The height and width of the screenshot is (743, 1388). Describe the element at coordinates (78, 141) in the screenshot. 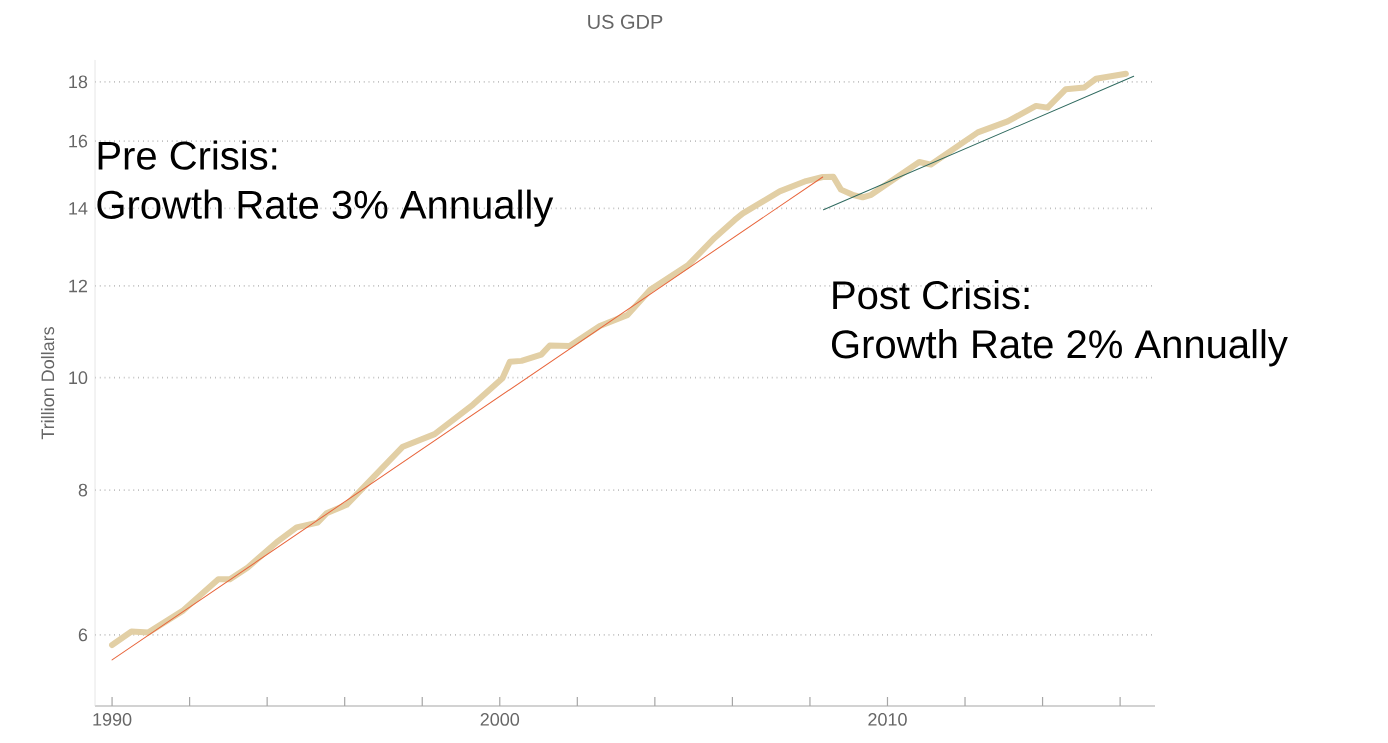

I see `y-tick-label: 16` at that location.